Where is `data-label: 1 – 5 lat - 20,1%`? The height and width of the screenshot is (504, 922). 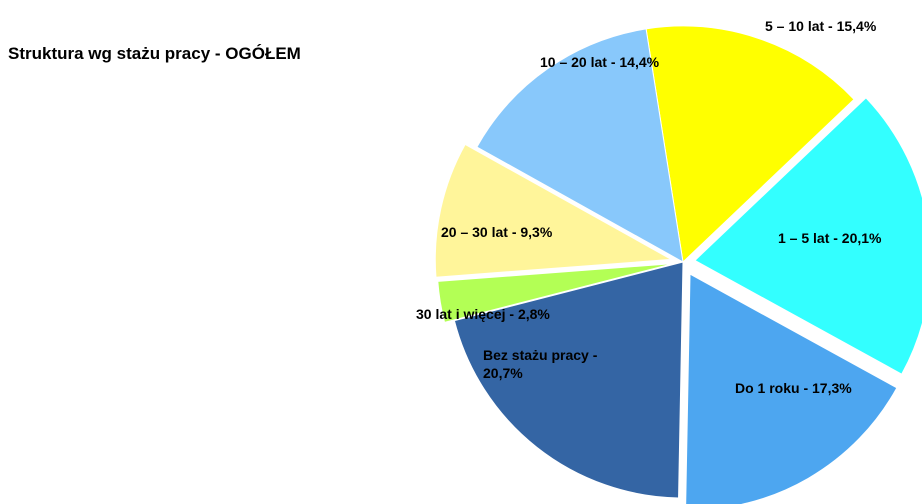
data-label: 1 – 5 lat - 20,1% is located at coordinates (830, 238).